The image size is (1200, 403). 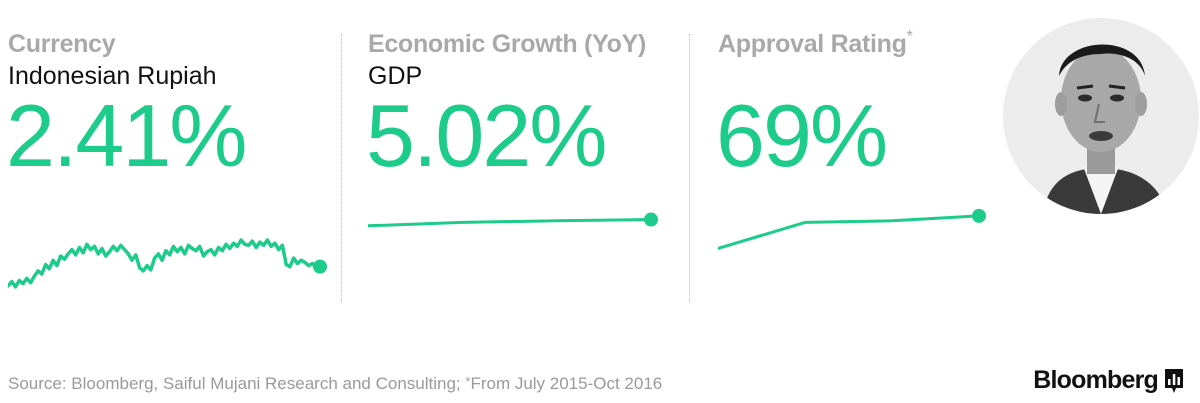 I want to click on approval-sparkline, so click(x=852, y=229).